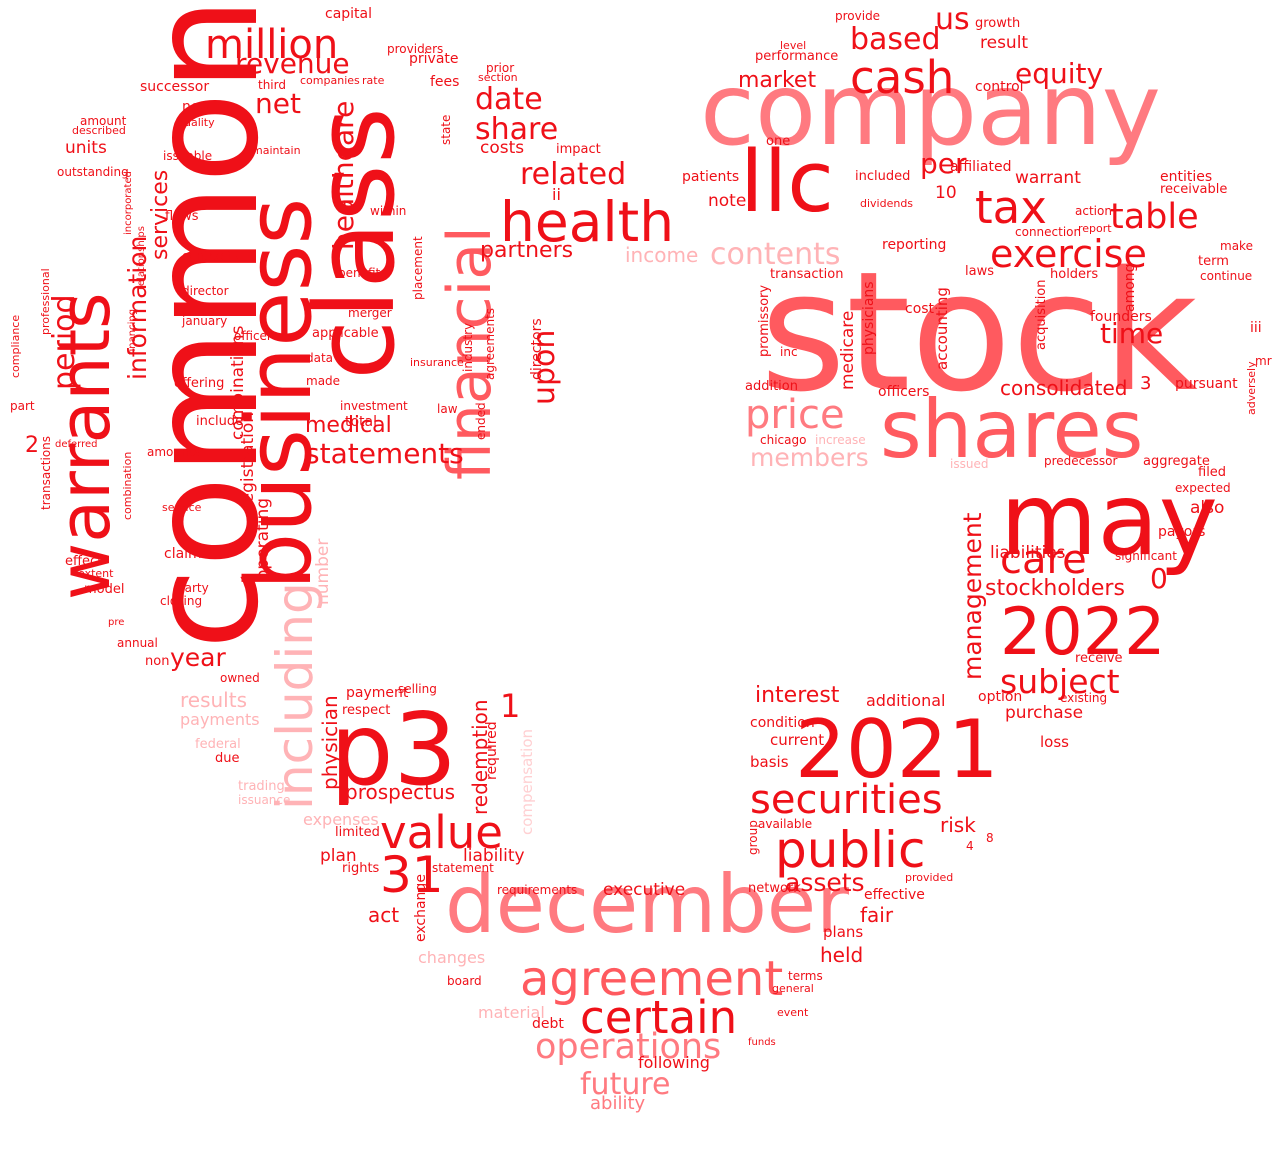 This screenshot has height=1161, width=1280. Describe the element at coordinates (527, 781) in the screenshot. I see `cloud-word: compensation` at that location.